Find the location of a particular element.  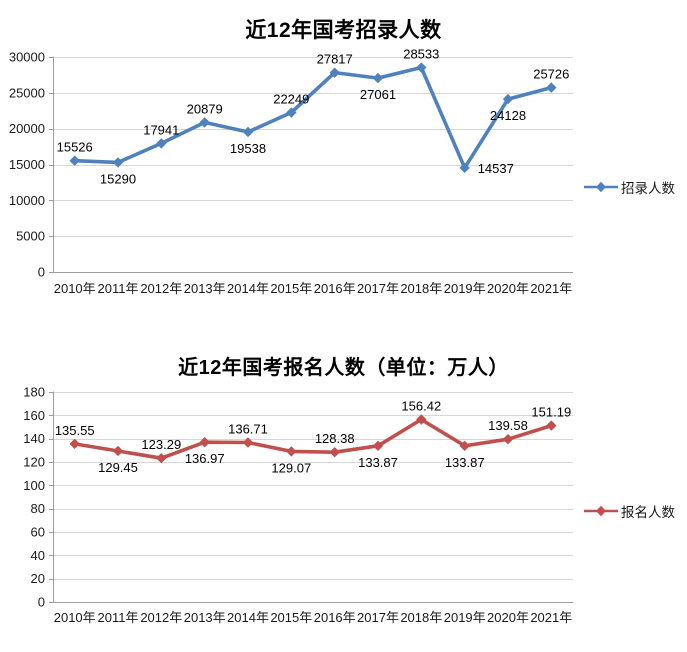

y-tick-label: 60 is located at coordinates (38, 532).